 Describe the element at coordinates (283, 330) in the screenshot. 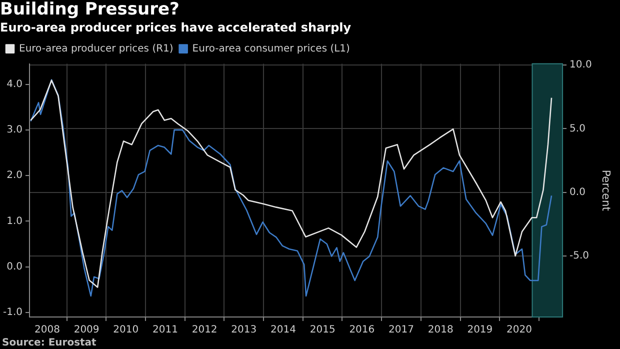

I see `x-tick-label: 2014` at that location.